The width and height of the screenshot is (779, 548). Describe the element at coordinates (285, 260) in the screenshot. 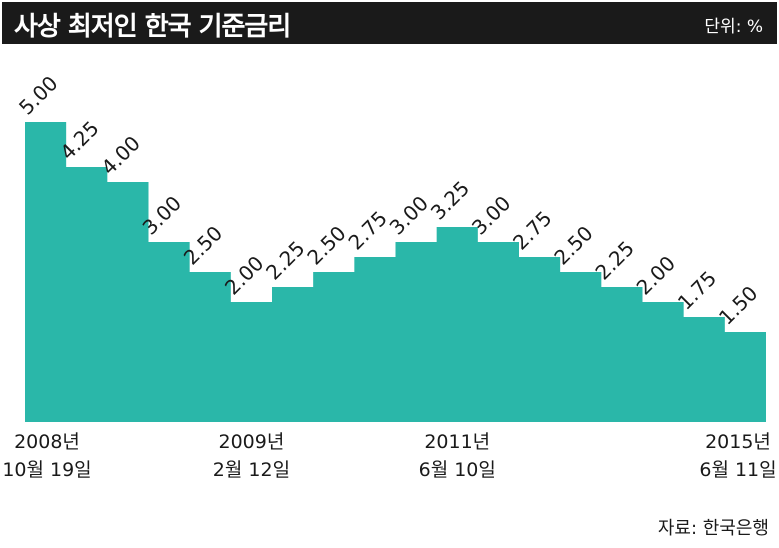

I see `value-label: 2.25` at that location.